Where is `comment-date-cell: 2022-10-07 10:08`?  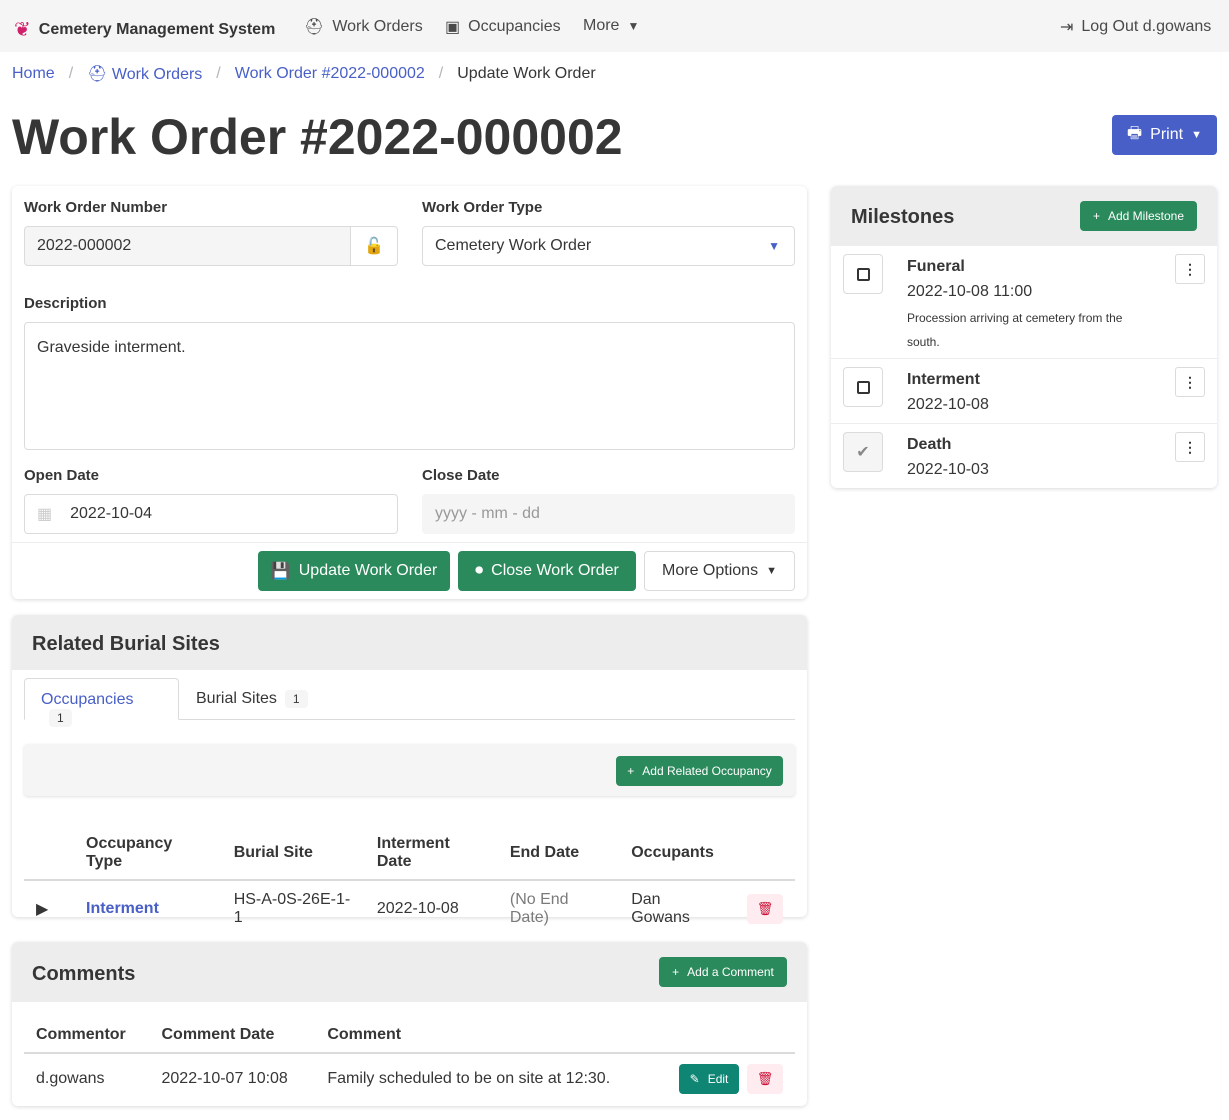
comment-date-cell: 2022-10-07 10:08 is located at coordinates (224, 1078).